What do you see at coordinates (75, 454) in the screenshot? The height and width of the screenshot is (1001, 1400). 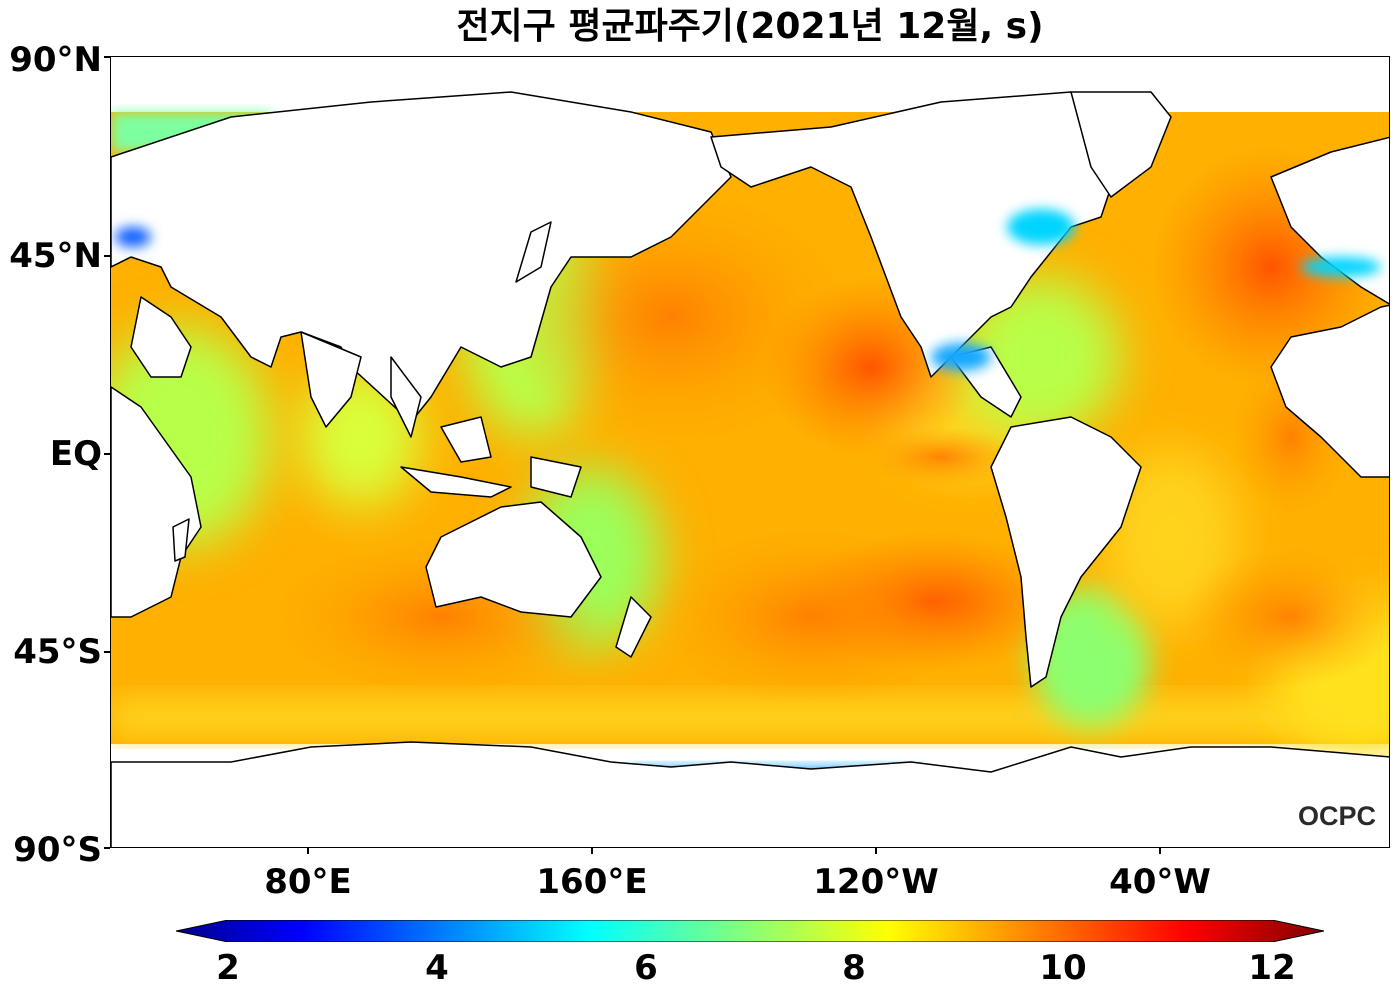 I see `lat-label-eq: EQ` at bounding box center [75, 454].